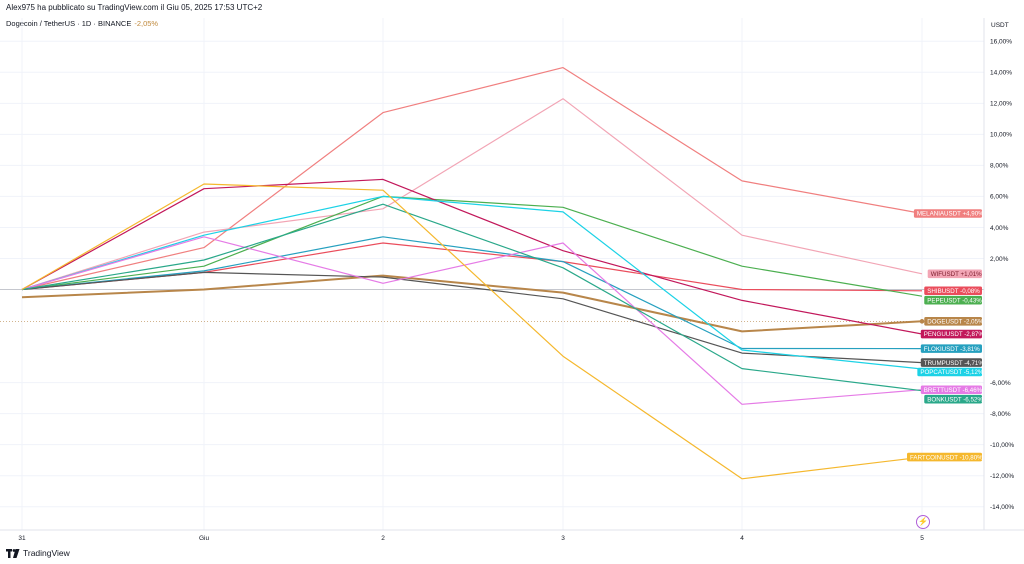 This screenshot has height=564, width=1024. I want to click on badge-label: BRETTUSDT -6,46%, so click(953, 390).